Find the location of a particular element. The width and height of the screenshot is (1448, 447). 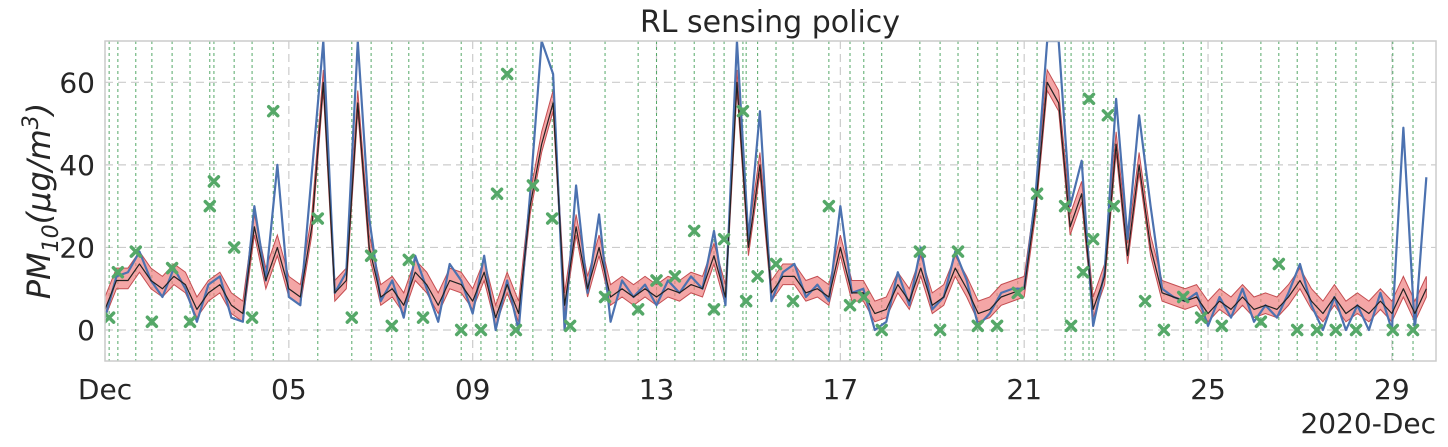

y-axis-label: PM10(μg/m3) is located at coordinates (41, 201).